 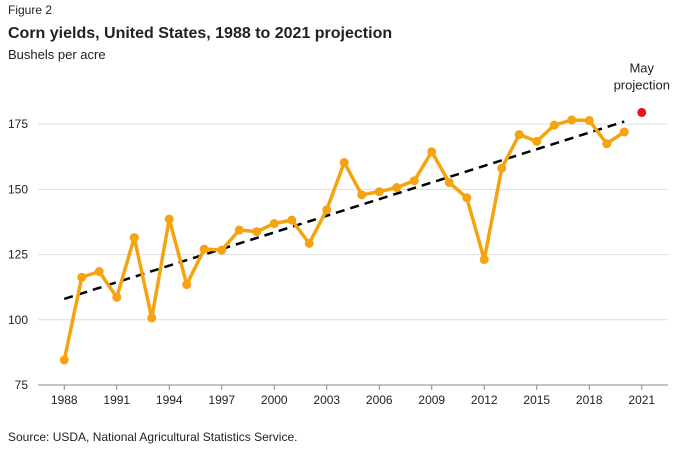 I want to click on y-tick-label: 100, so click(x=18, y=320).